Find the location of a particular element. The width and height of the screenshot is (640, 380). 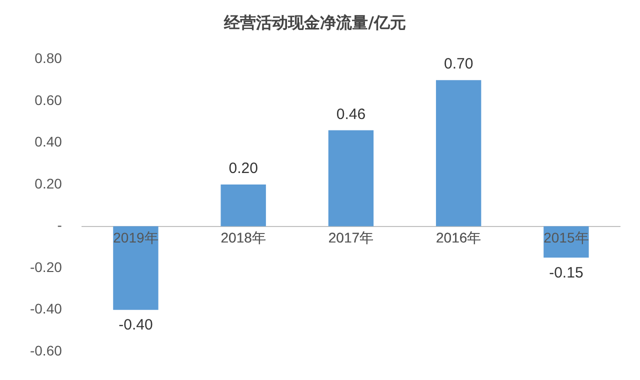

y-tick-label: 0.80 is located at coordinates (48, 58).